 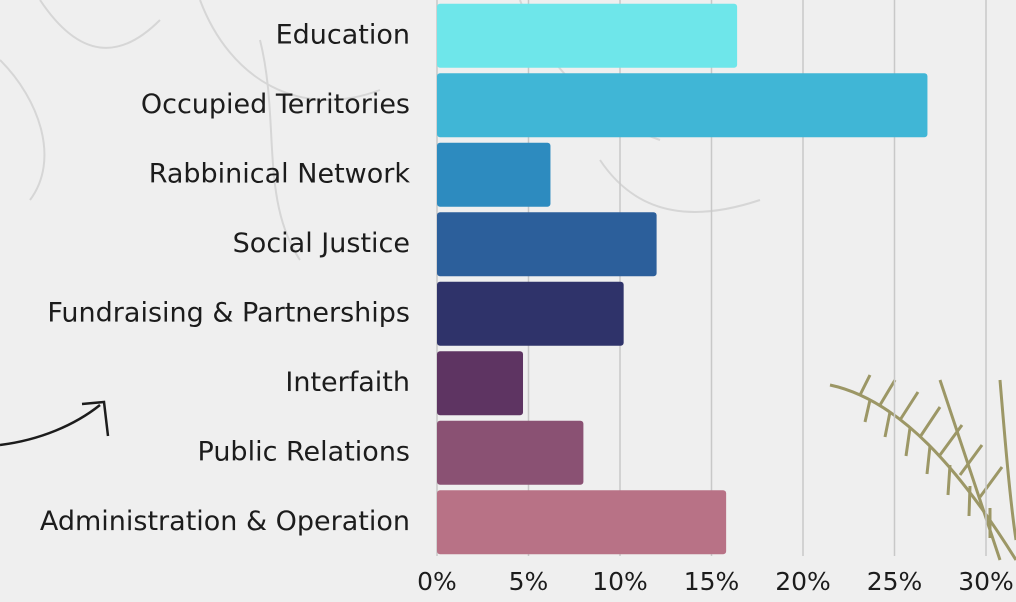 What do you see at coordinates (437, 581) in the screenshot?
I see `x-tick-label: 0%` at bounding box center [437, 581].